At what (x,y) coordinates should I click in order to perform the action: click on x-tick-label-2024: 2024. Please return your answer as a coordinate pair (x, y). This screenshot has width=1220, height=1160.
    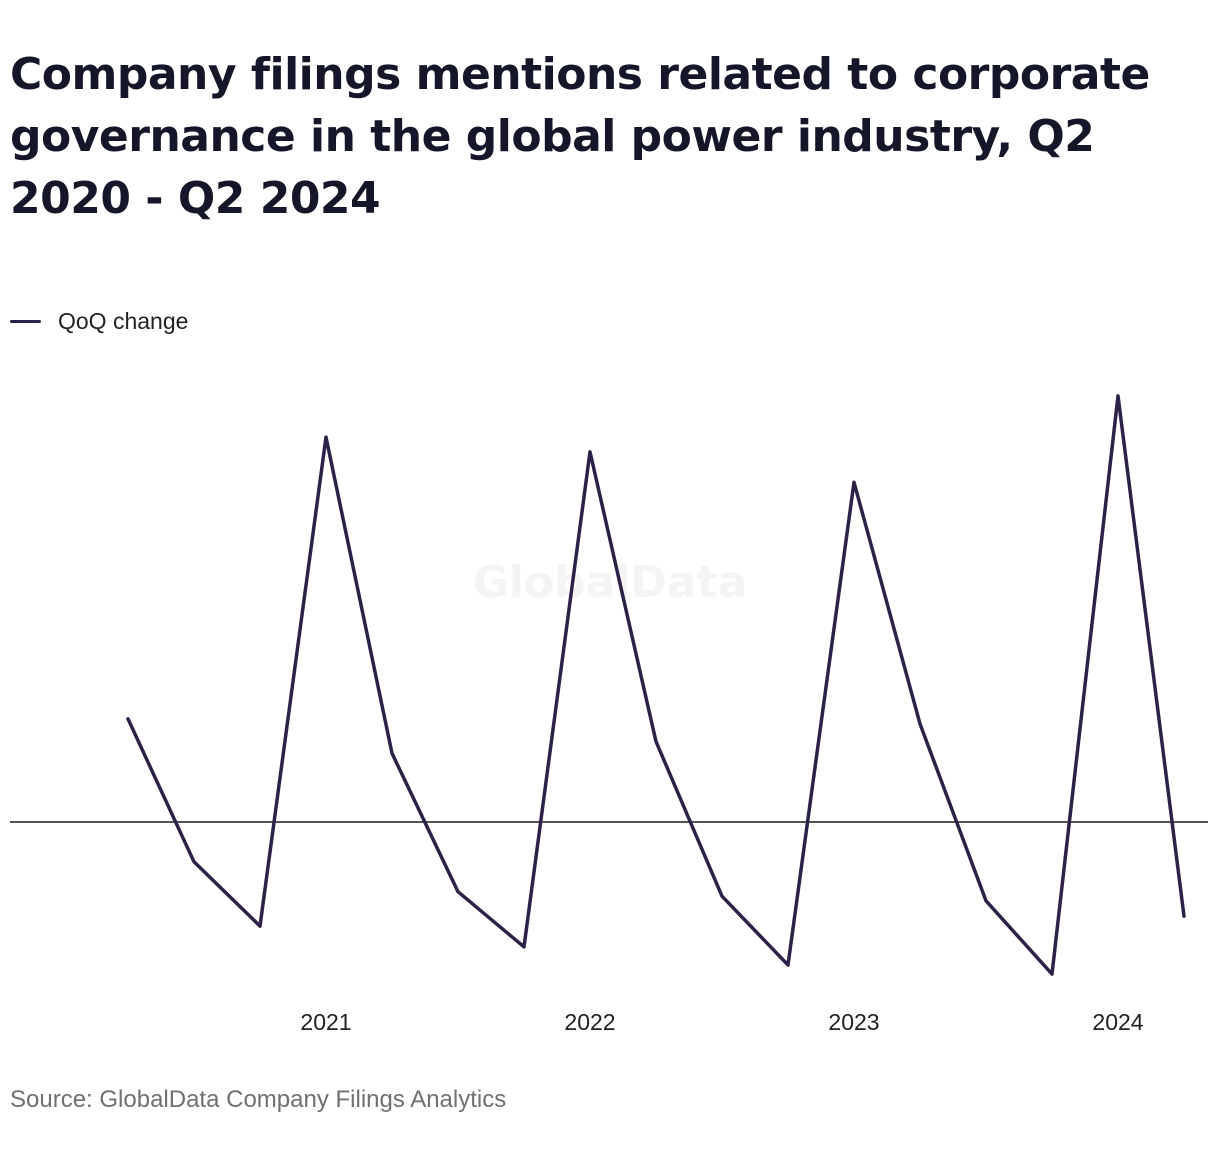
    Looking at the image, I should click on (1117, 1022).